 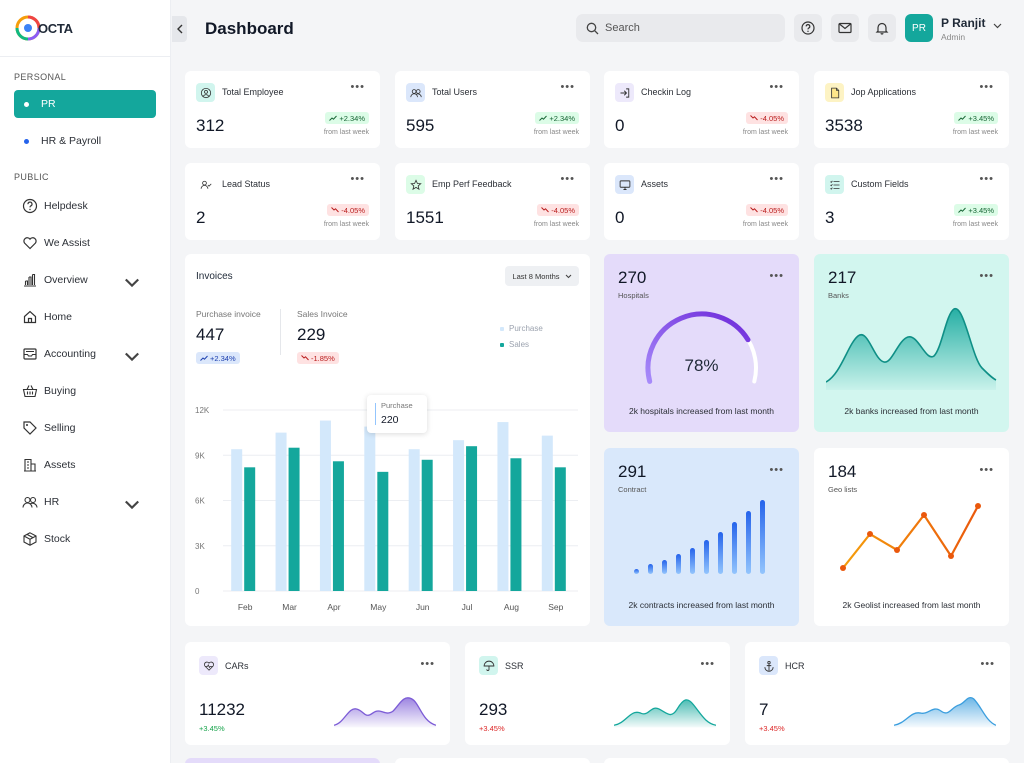 What do you see at coordinates (85, 465) in the screenshot?
I see `sidebar-item-assets: Assets` at bounding box center [85, 465].